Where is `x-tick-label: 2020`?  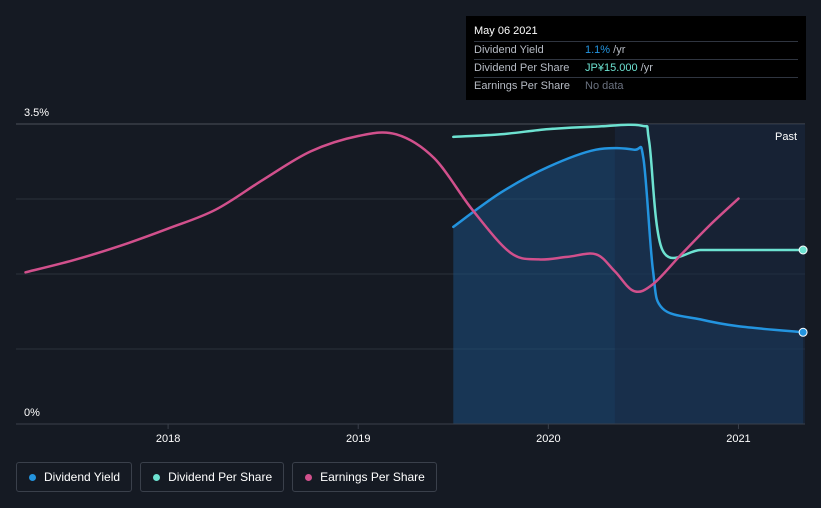 x-tick-label: 2020 is located at coordinates (548, 439).